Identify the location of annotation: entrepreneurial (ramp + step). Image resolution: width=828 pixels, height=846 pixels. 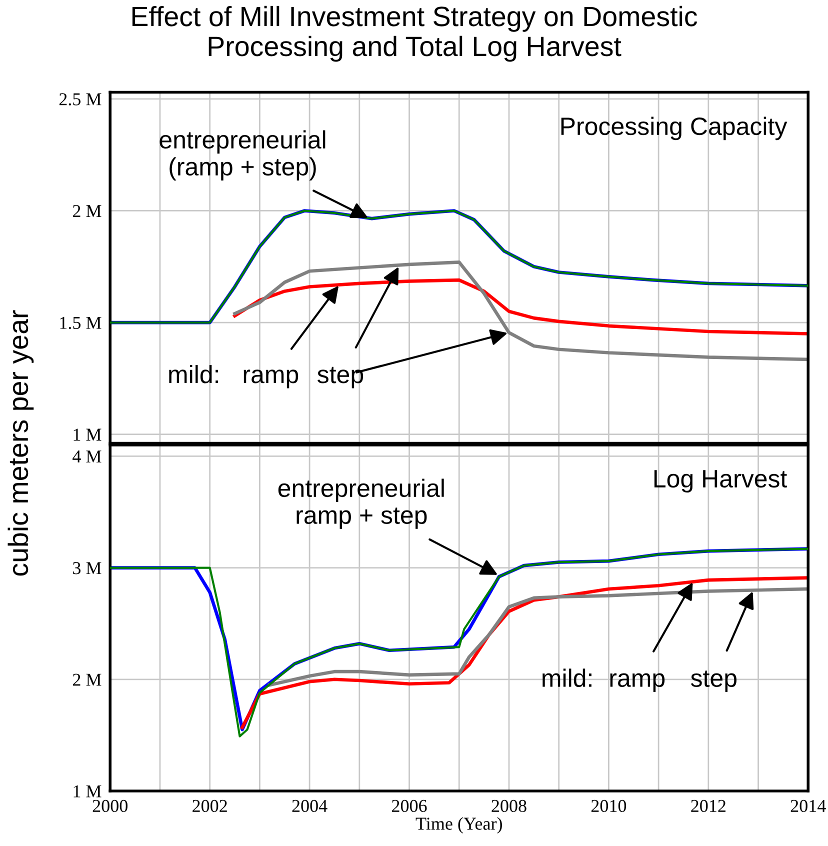
(243, 155).